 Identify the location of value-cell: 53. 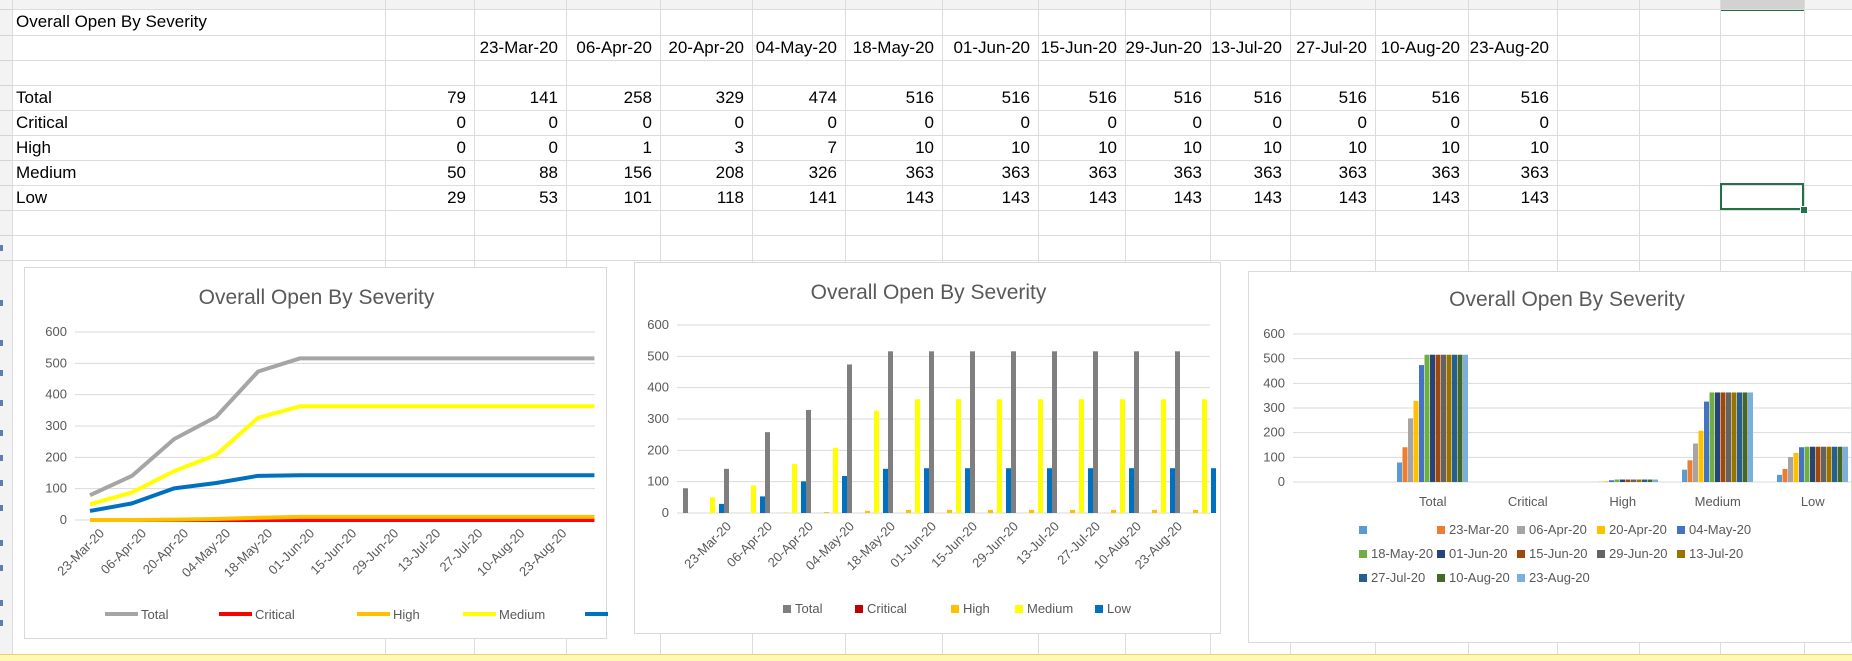
(518, 198).